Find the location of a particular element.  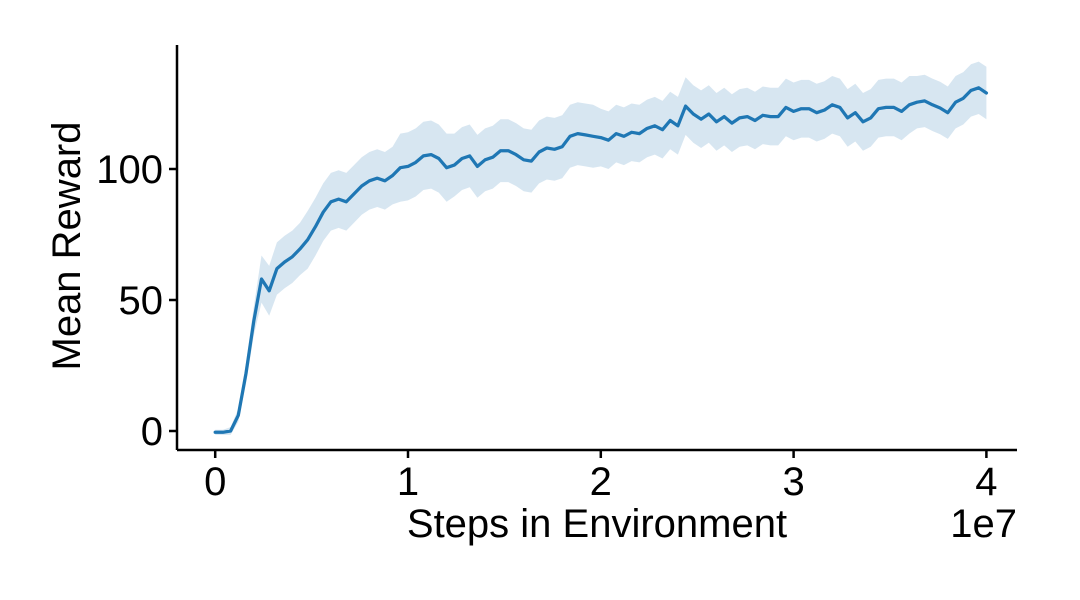

y-tick-label-100: 100 is located at coordinates (129, 170).